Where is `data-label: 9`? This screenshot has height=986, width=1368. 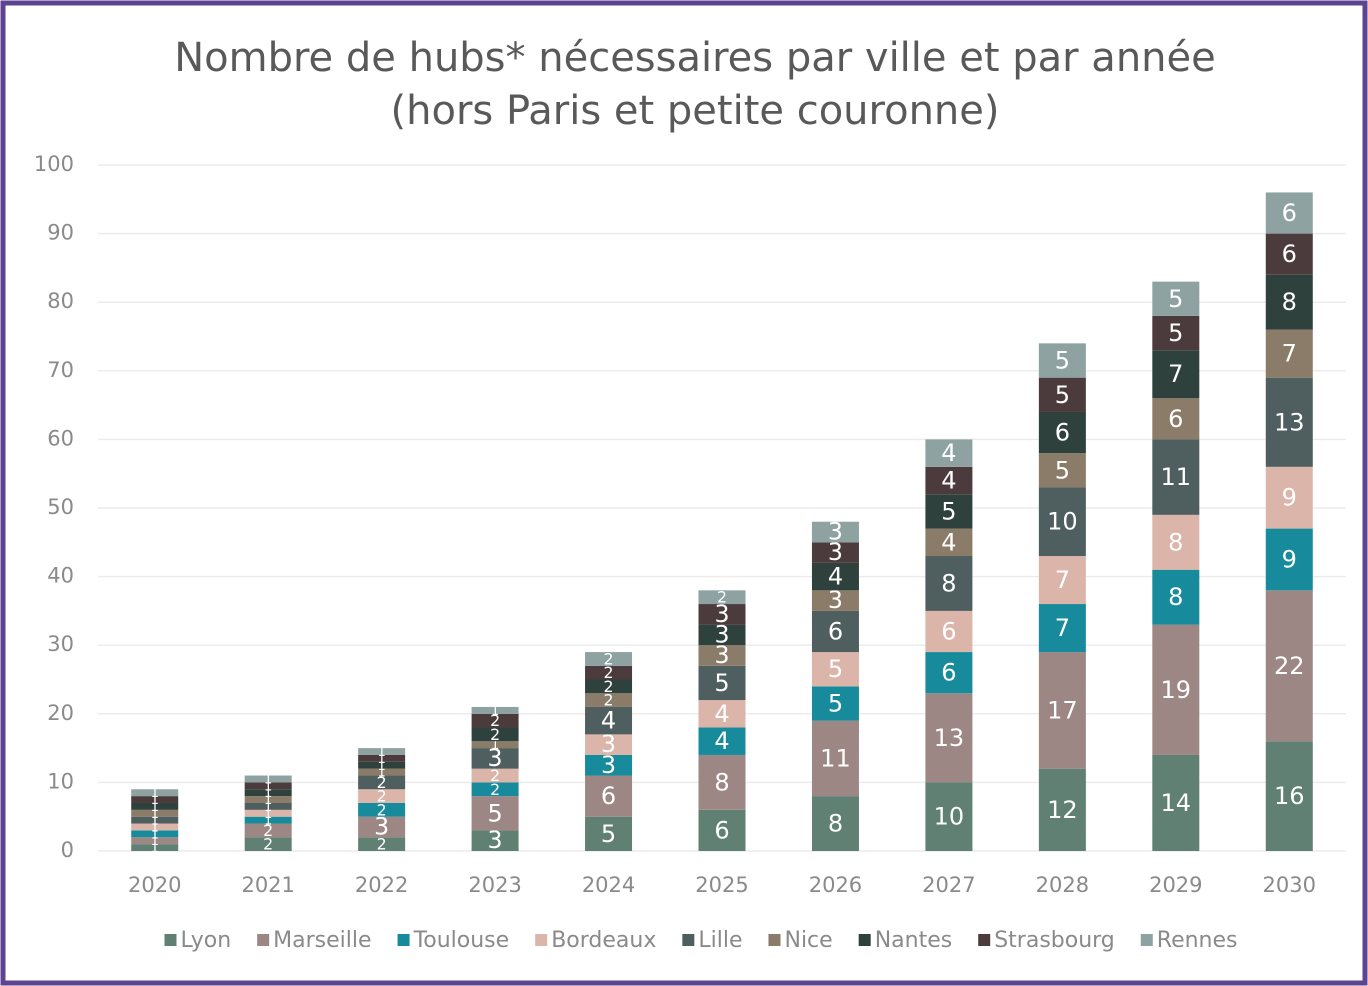 data-label: 9 is located at coordinates (1289, 559).